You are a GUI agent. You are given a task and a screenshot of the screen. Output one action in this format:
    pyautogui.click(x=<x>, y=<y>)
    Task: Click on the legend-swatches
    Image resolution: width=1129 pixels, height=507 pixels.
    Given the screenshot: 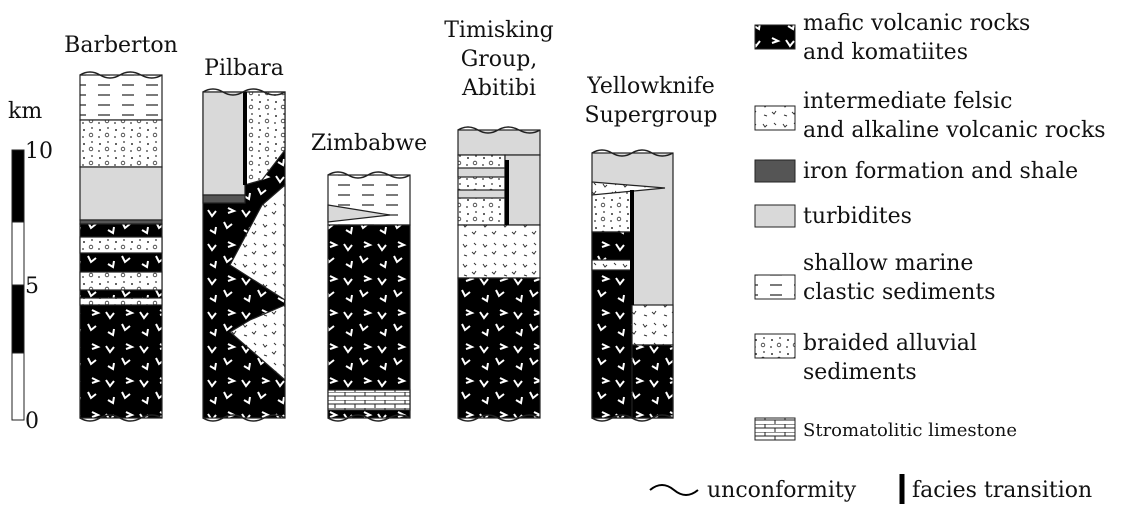 What is the action you would take?
    pyautogui.click(x=775, y=232)
    